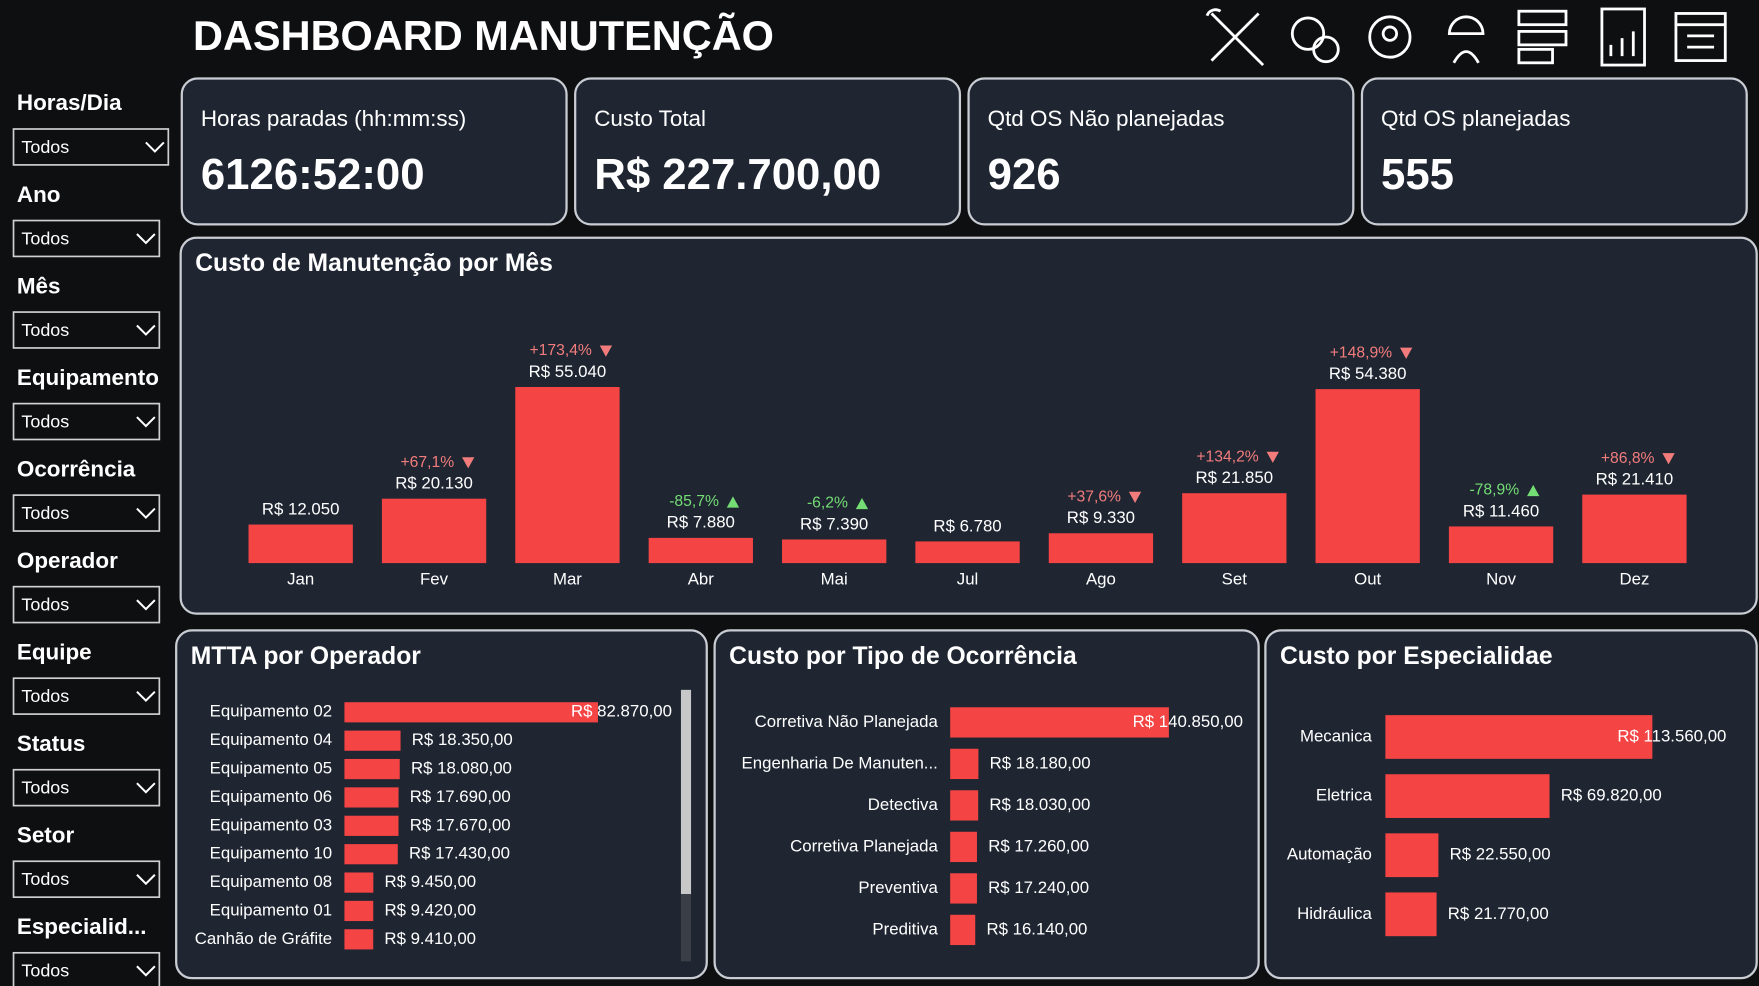 This screenshot has height=986, width=1759. Describe the element at coordinates (1542, 38) in the screenshot. I see `icon-list` at that location.